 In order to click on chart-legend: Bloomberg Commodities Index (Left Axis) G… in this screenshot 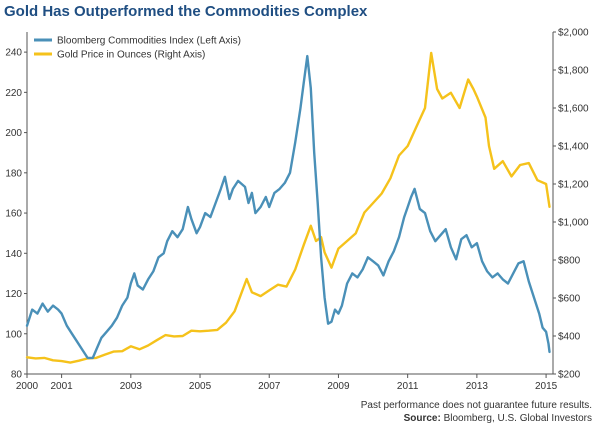, I will do `click(137, 48)`.